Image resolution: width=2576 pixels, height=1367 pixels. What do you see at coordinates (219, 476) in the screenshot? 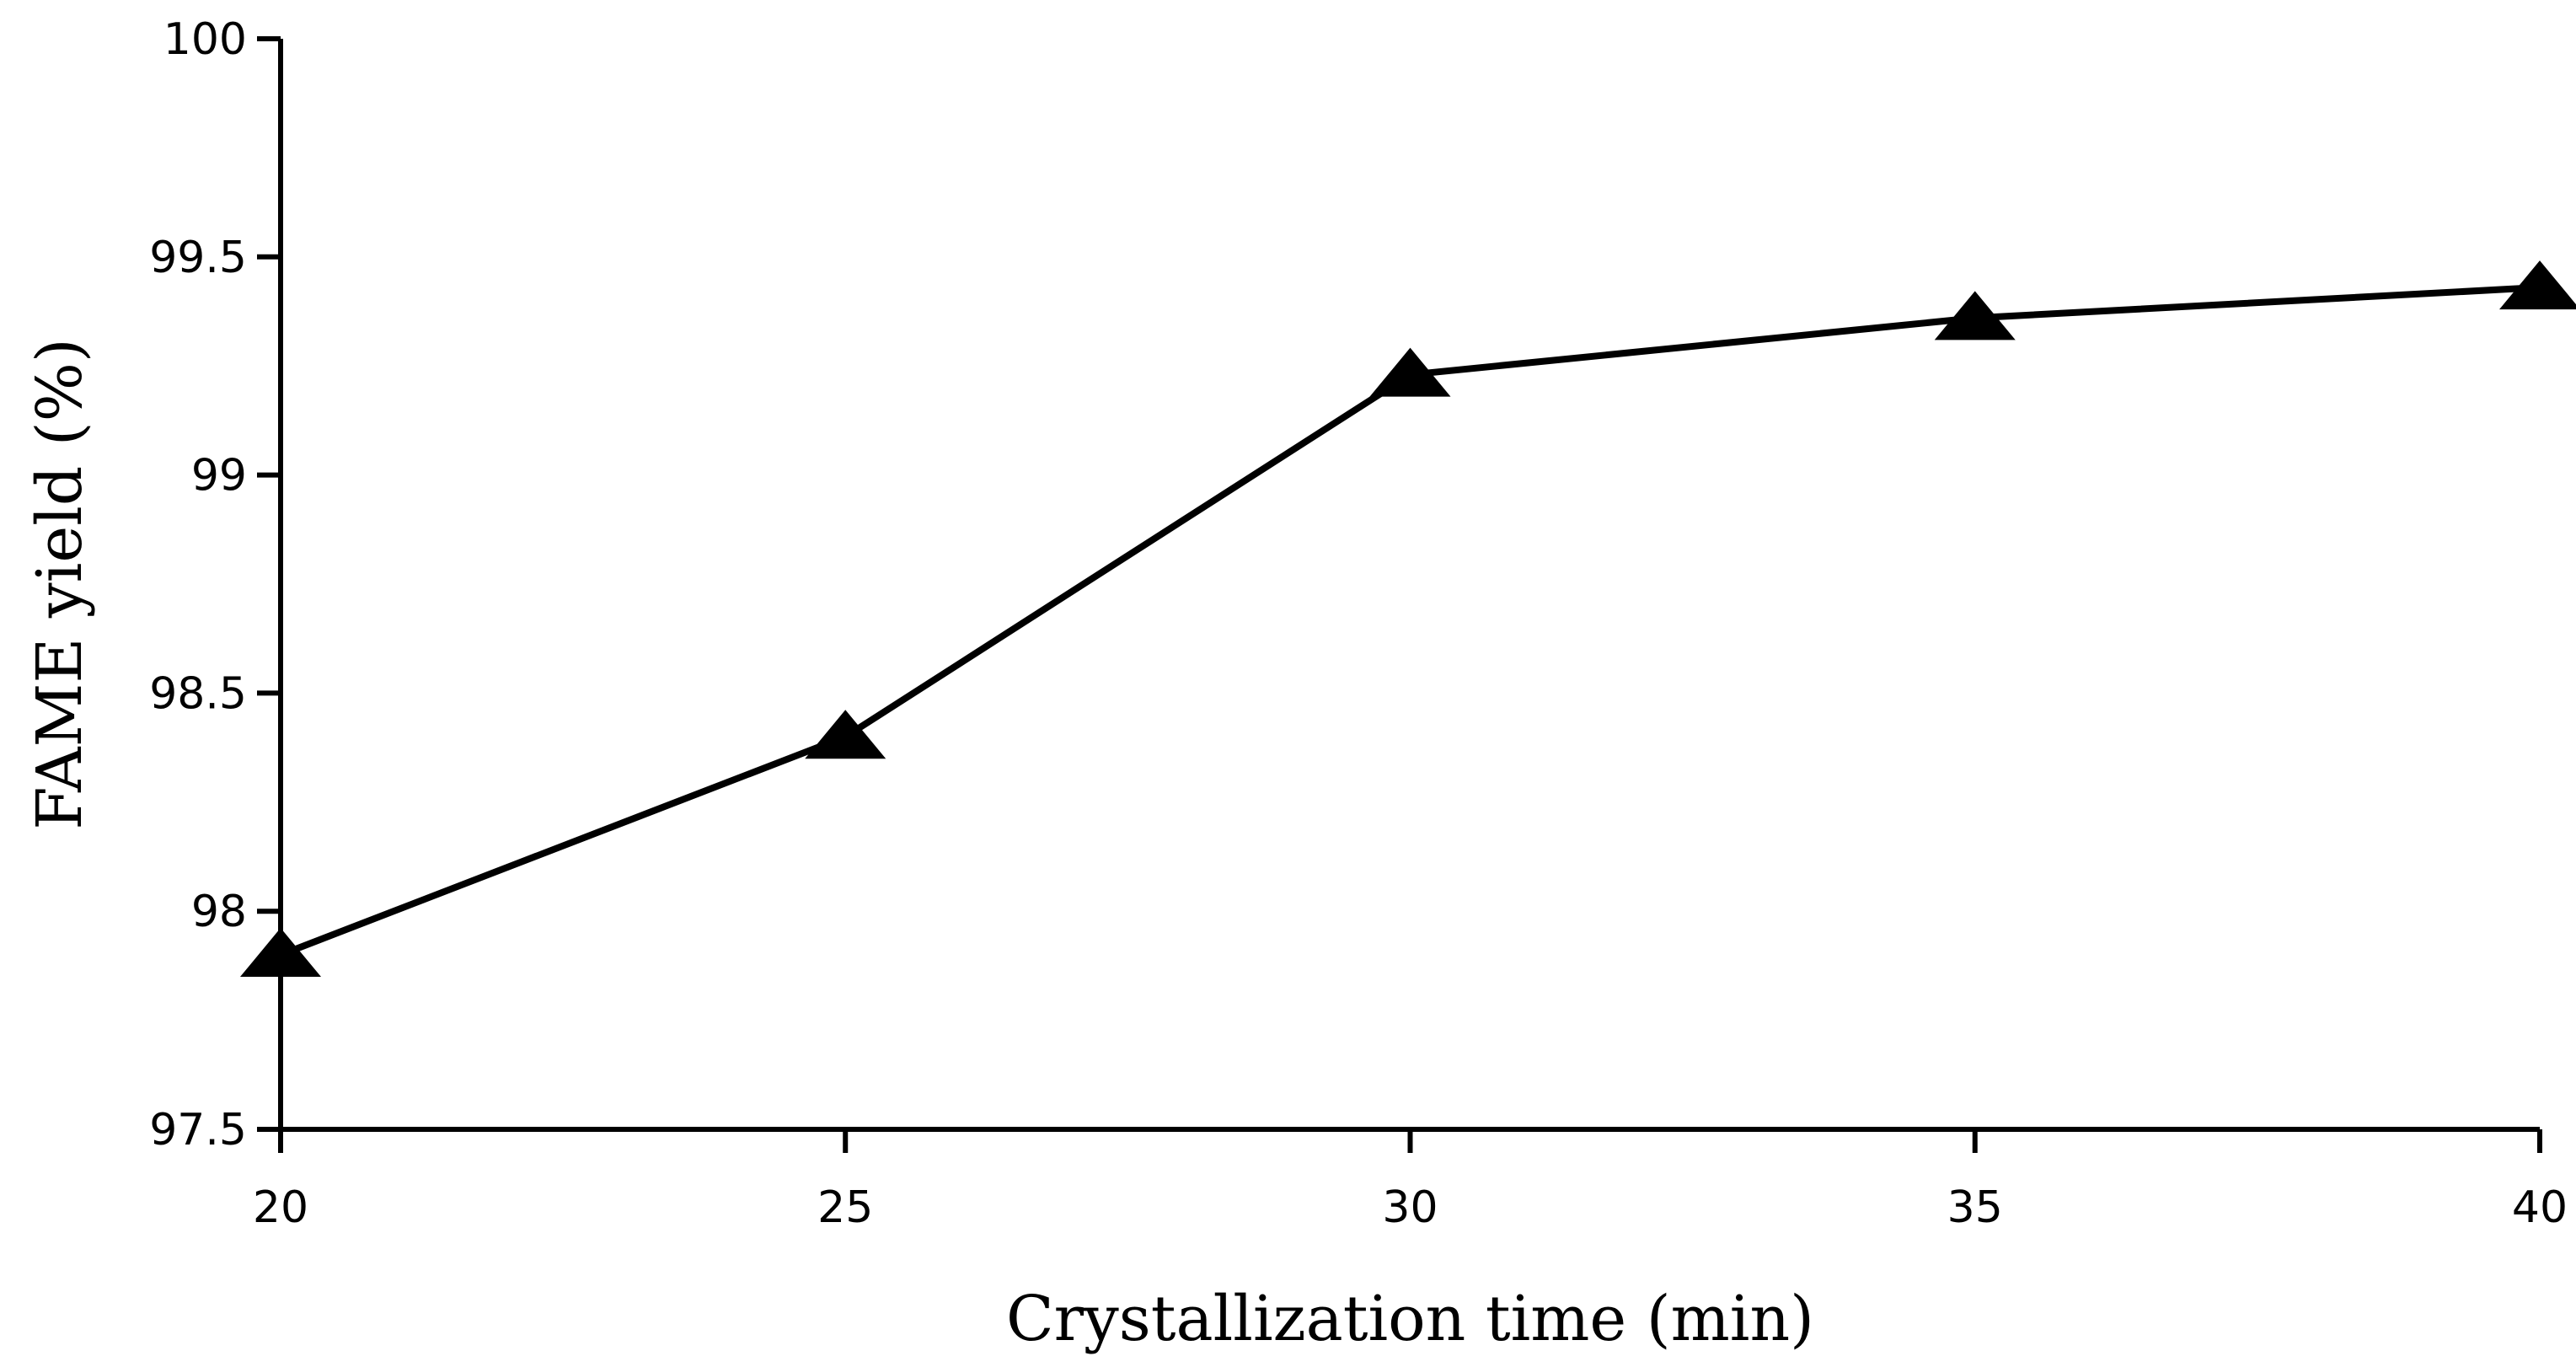
I see `y-tick-label: 99` at bounding box center [219, 476].